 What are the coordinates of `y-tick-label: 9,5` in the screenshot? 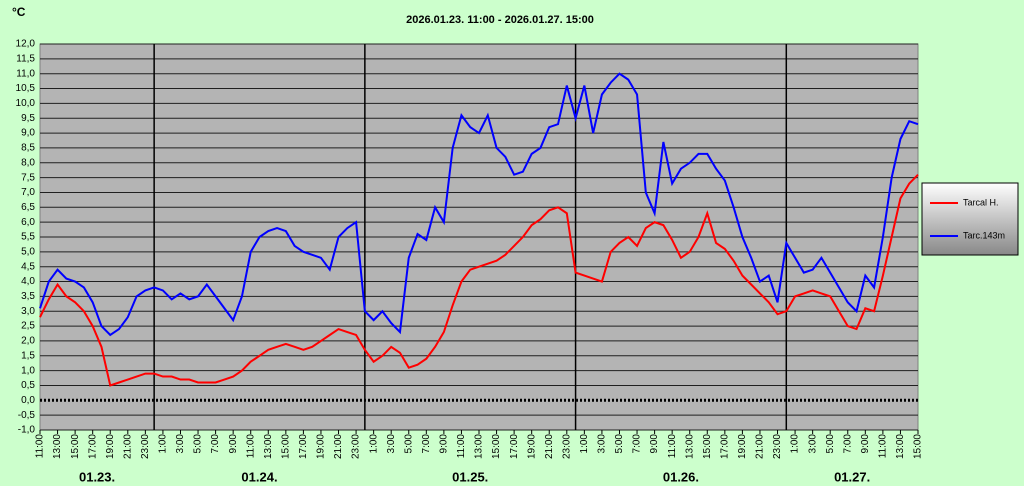 It's located at (28, 118).